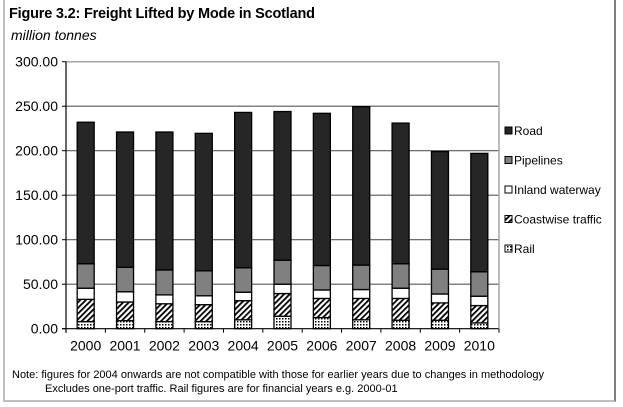  I want to click on legend-label: Rail, so click(524, 249).